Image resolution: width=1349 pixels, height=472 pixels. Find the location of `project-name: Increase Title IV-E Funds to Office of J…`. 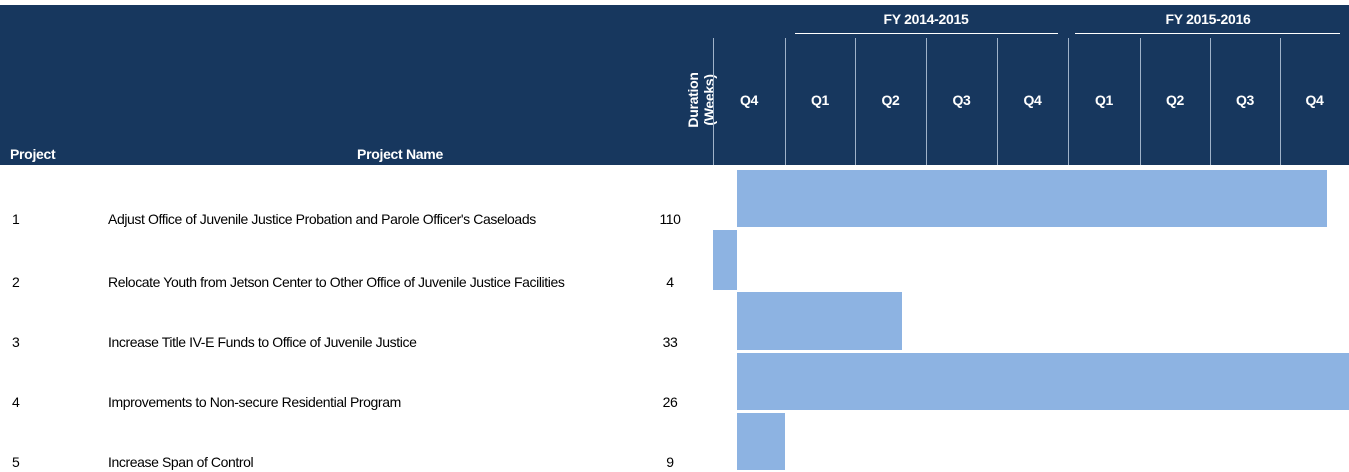

project-name: Increase Title IV-E Funds to Office of J… is located at coordinates (350, 342).